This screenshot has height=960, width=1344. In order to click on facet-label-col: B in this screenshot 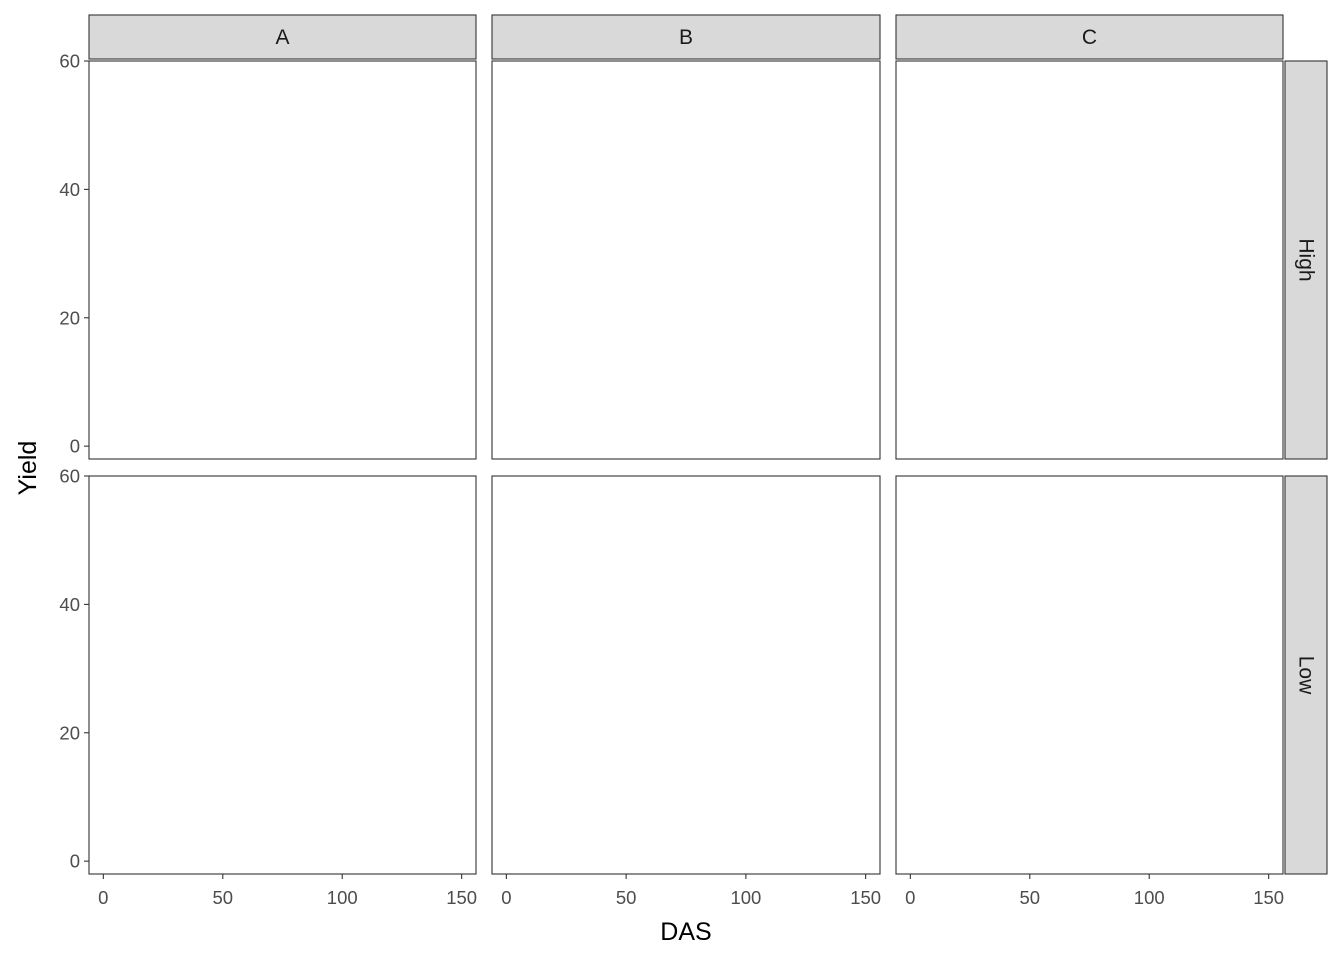, I will do `click(686, 37)`.